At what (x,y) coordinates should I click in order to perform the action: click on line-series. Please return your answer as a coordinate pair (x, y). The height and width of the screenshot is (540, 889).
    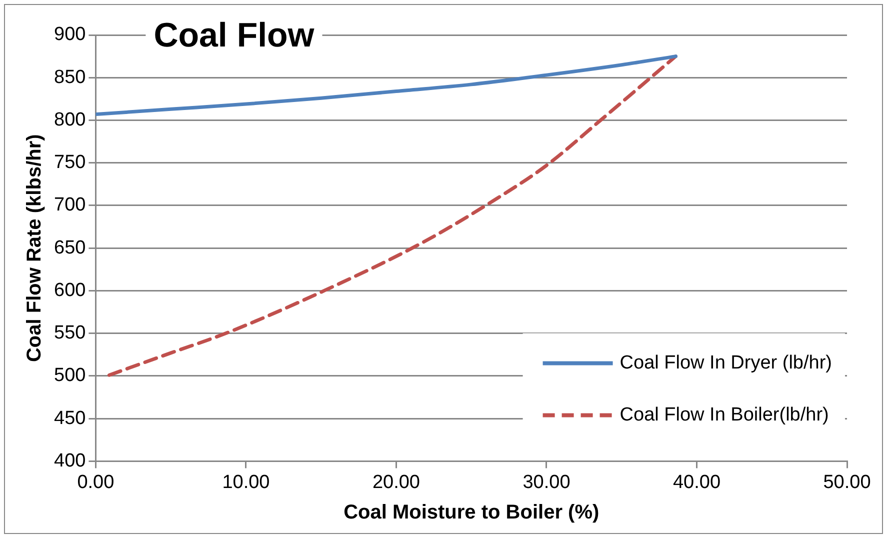
    Looking at the image, I should click on (387, 85).